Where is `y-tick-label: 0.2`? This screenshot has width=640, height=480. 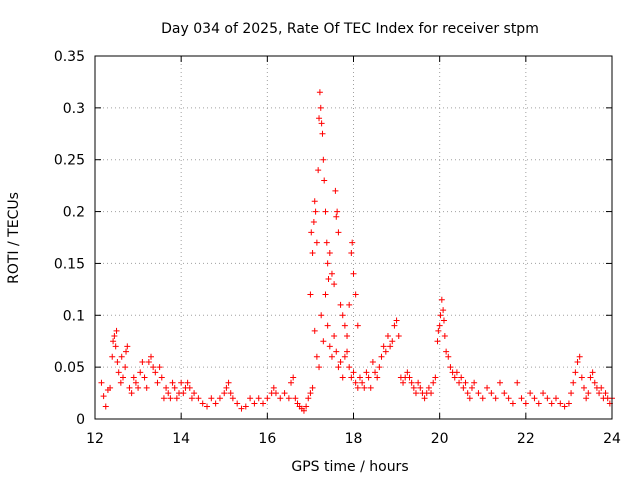
y-tick-label: 0.2 is located at coordinates (74, 213).